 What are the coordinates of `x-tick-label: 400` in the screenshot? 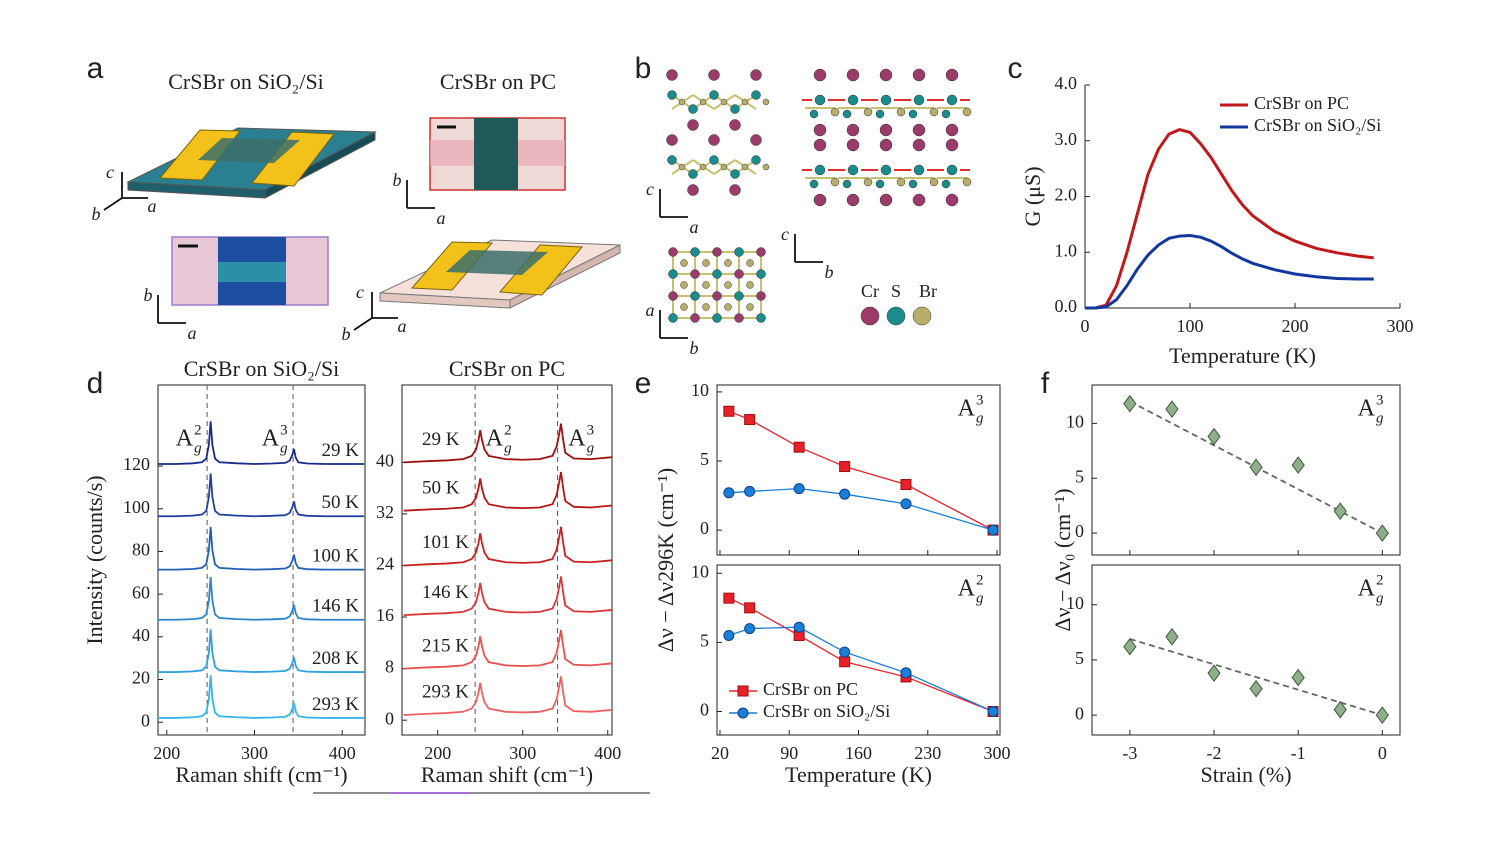 It's located at (607, 753).